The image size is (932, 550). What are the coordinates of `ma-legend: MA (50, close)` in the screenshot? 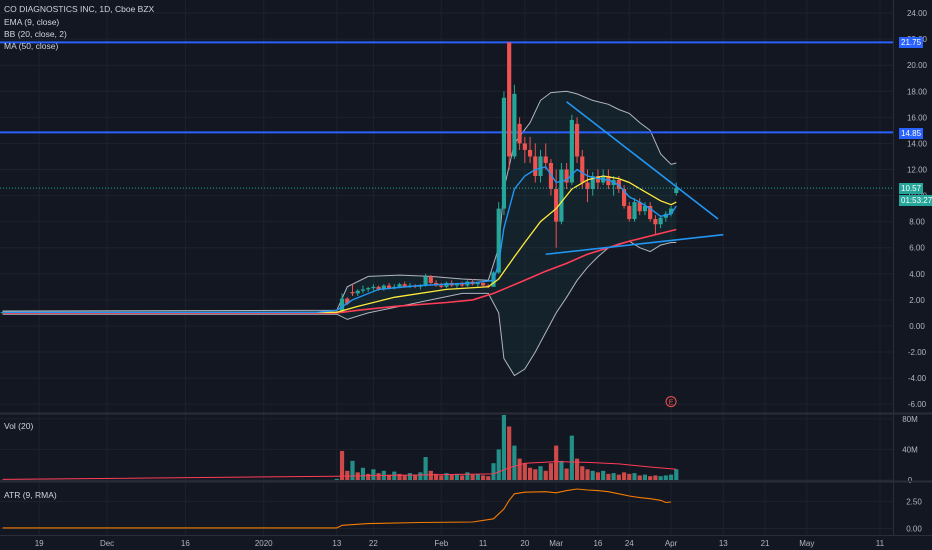 It's located at (31, 46).